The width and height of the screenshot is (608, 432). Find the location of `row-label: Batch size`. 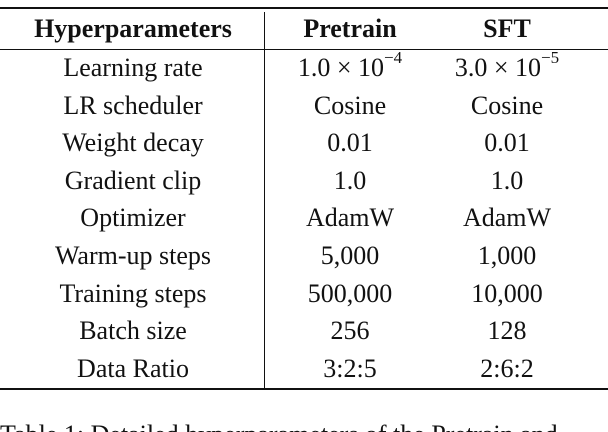

row-label: Batch size is located at coordinates (133, 331).